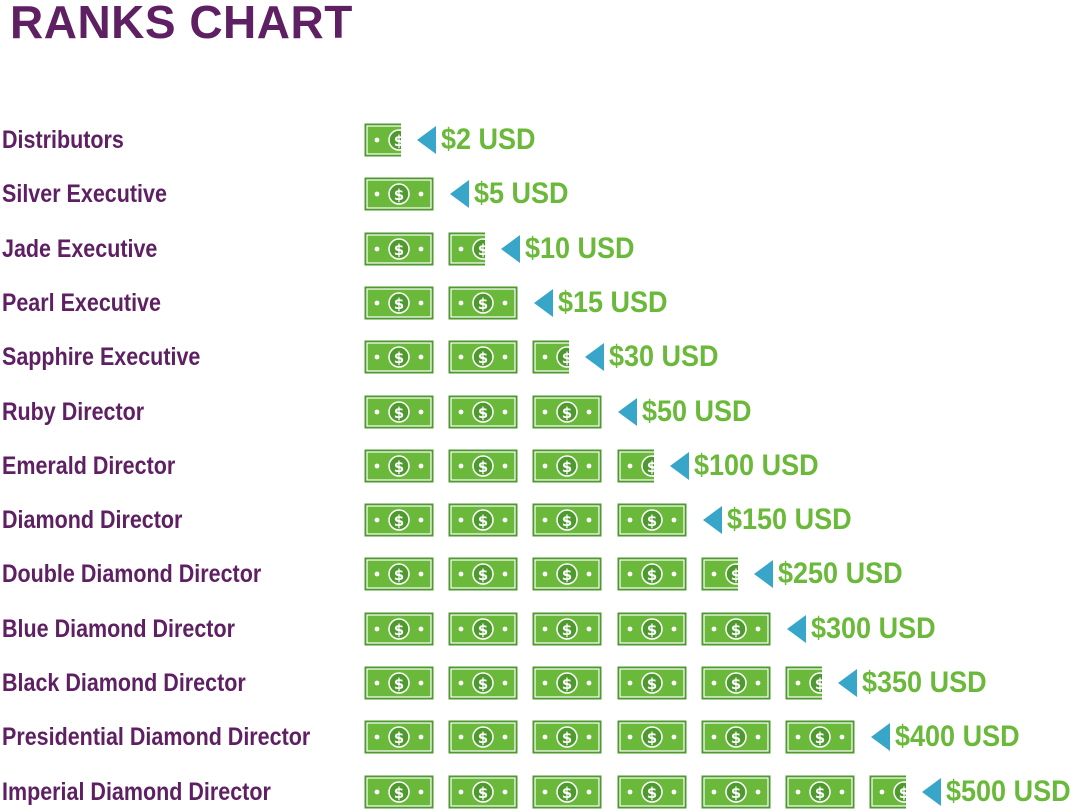 The width and height of the screenshot is (1073, 812). I want to click on chart-title: RANKS CHART, so click(181, 24).